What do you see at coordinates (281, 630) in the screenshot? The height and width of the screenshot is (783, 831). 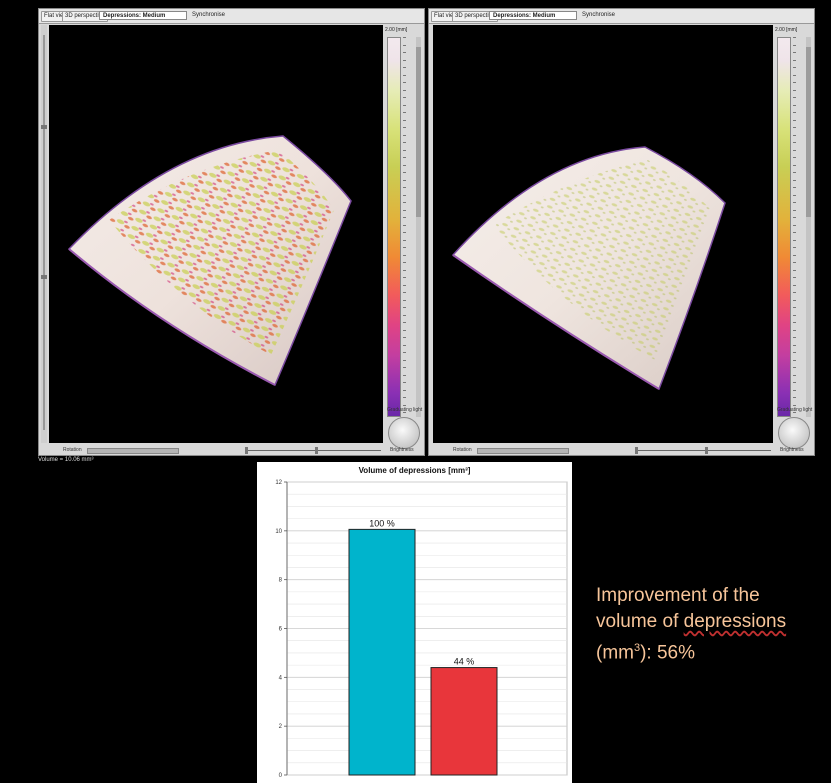 I see `y-tick-label: 6` at bounding box center [281, 630].